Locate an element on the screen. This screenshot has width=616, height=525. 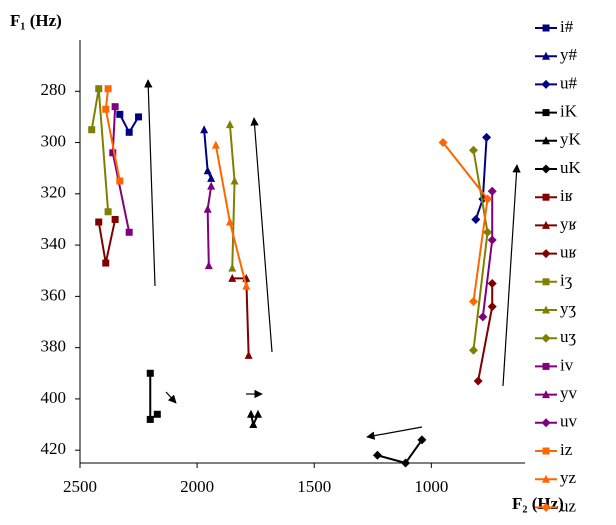
x-tick-label: 2500 is located at coordinates (80, 486).